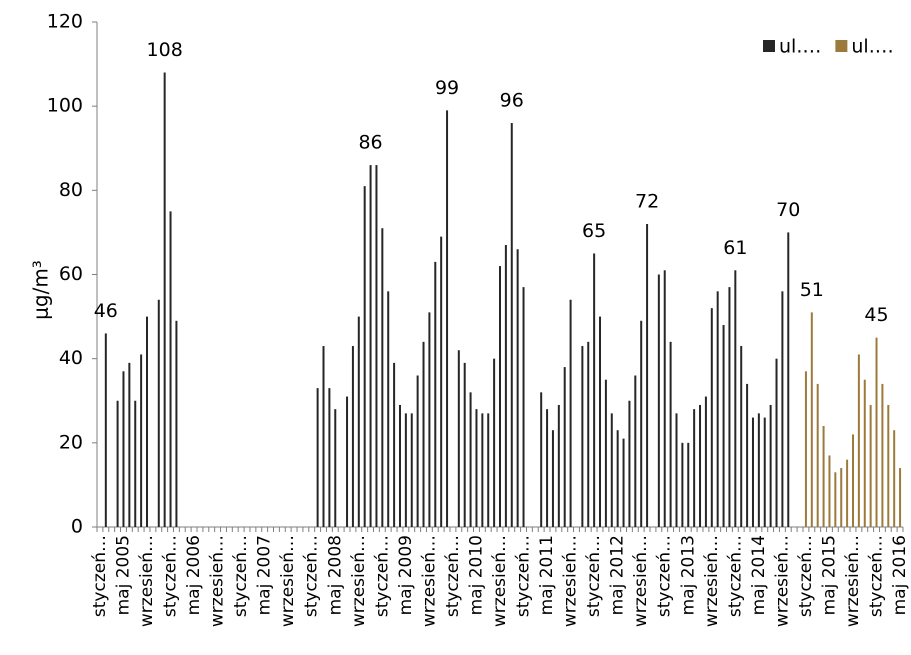 This screenshot has height=655, width=911. What do you see at coordinates (618, 575) in the screenshot?
I see `x-tick-label: maj 2012` at bounding box center [618, 575].